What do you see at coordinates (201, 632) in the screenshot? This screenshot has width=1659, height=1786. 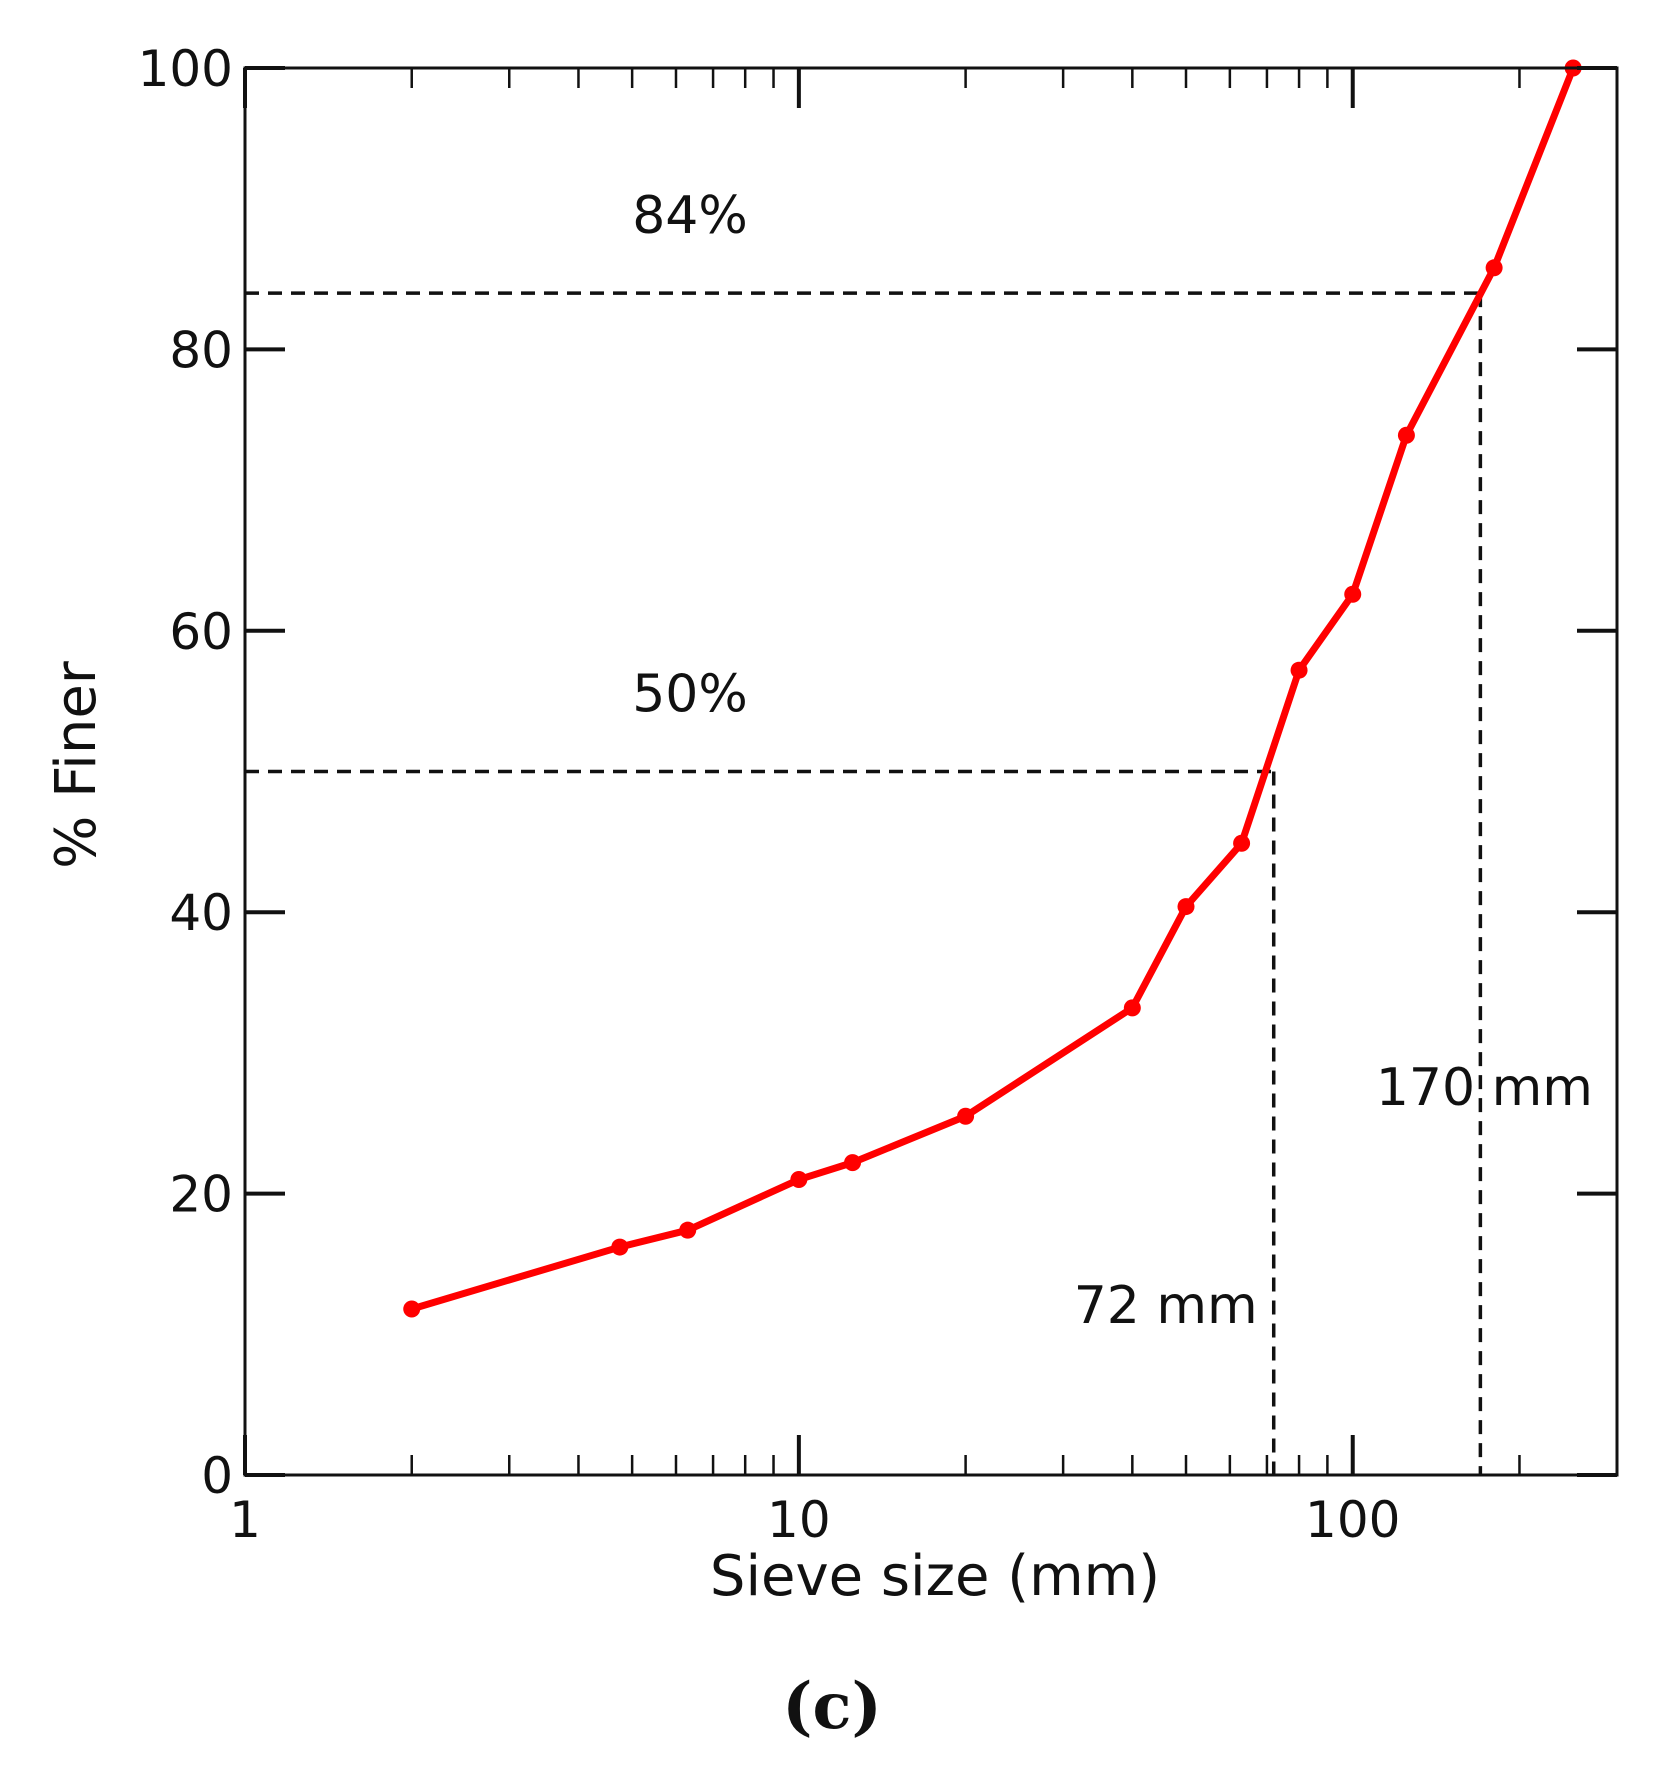 I see `y-tick-label: 60` at bounding box center [201, 632].